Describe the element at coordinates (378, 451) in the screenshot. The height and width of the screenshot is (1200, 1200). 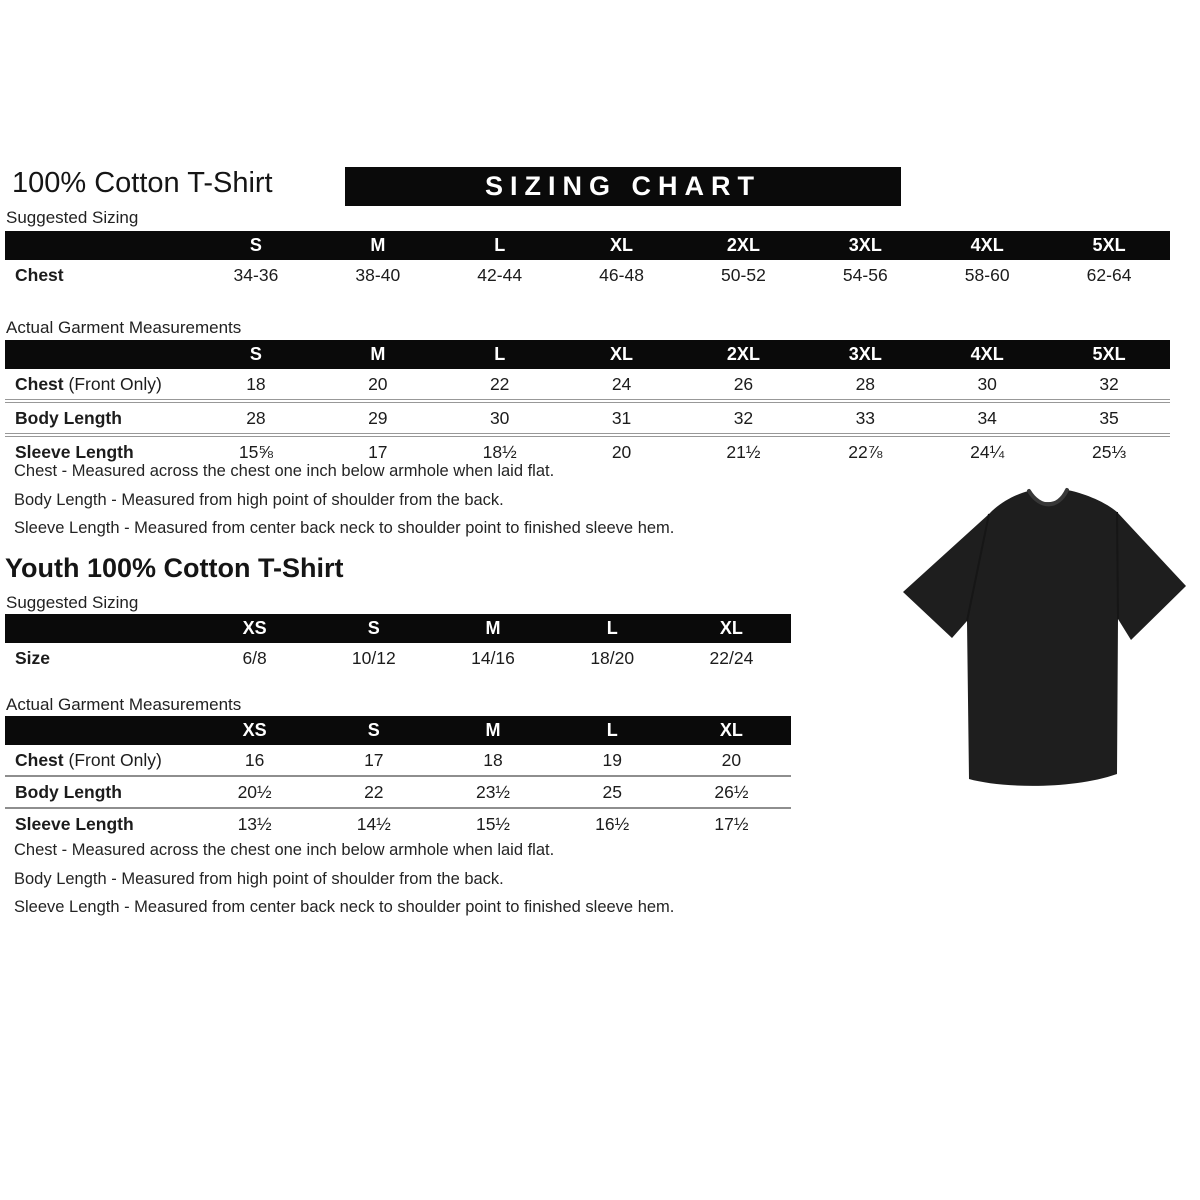
I see `table-cell: 17` at that location.